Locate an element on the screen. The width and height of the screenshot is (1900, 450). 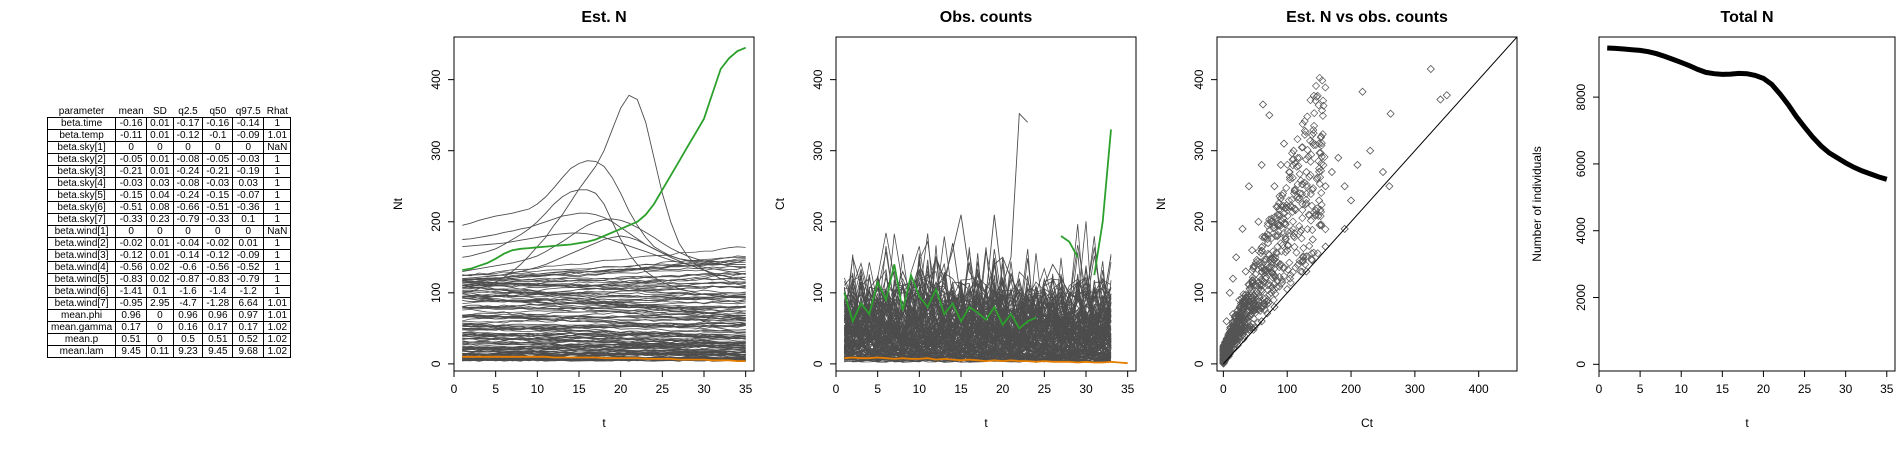
table-cell: 0.03 is located at coordinates (248, 183).